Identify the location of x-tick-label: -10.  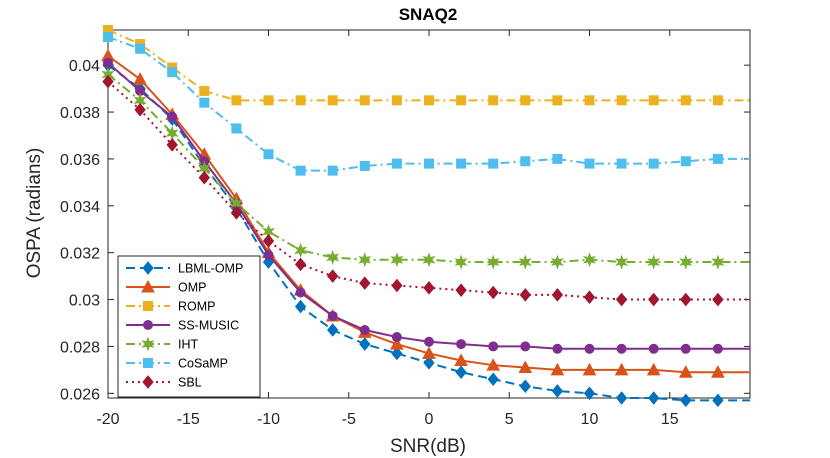
(268, 419).